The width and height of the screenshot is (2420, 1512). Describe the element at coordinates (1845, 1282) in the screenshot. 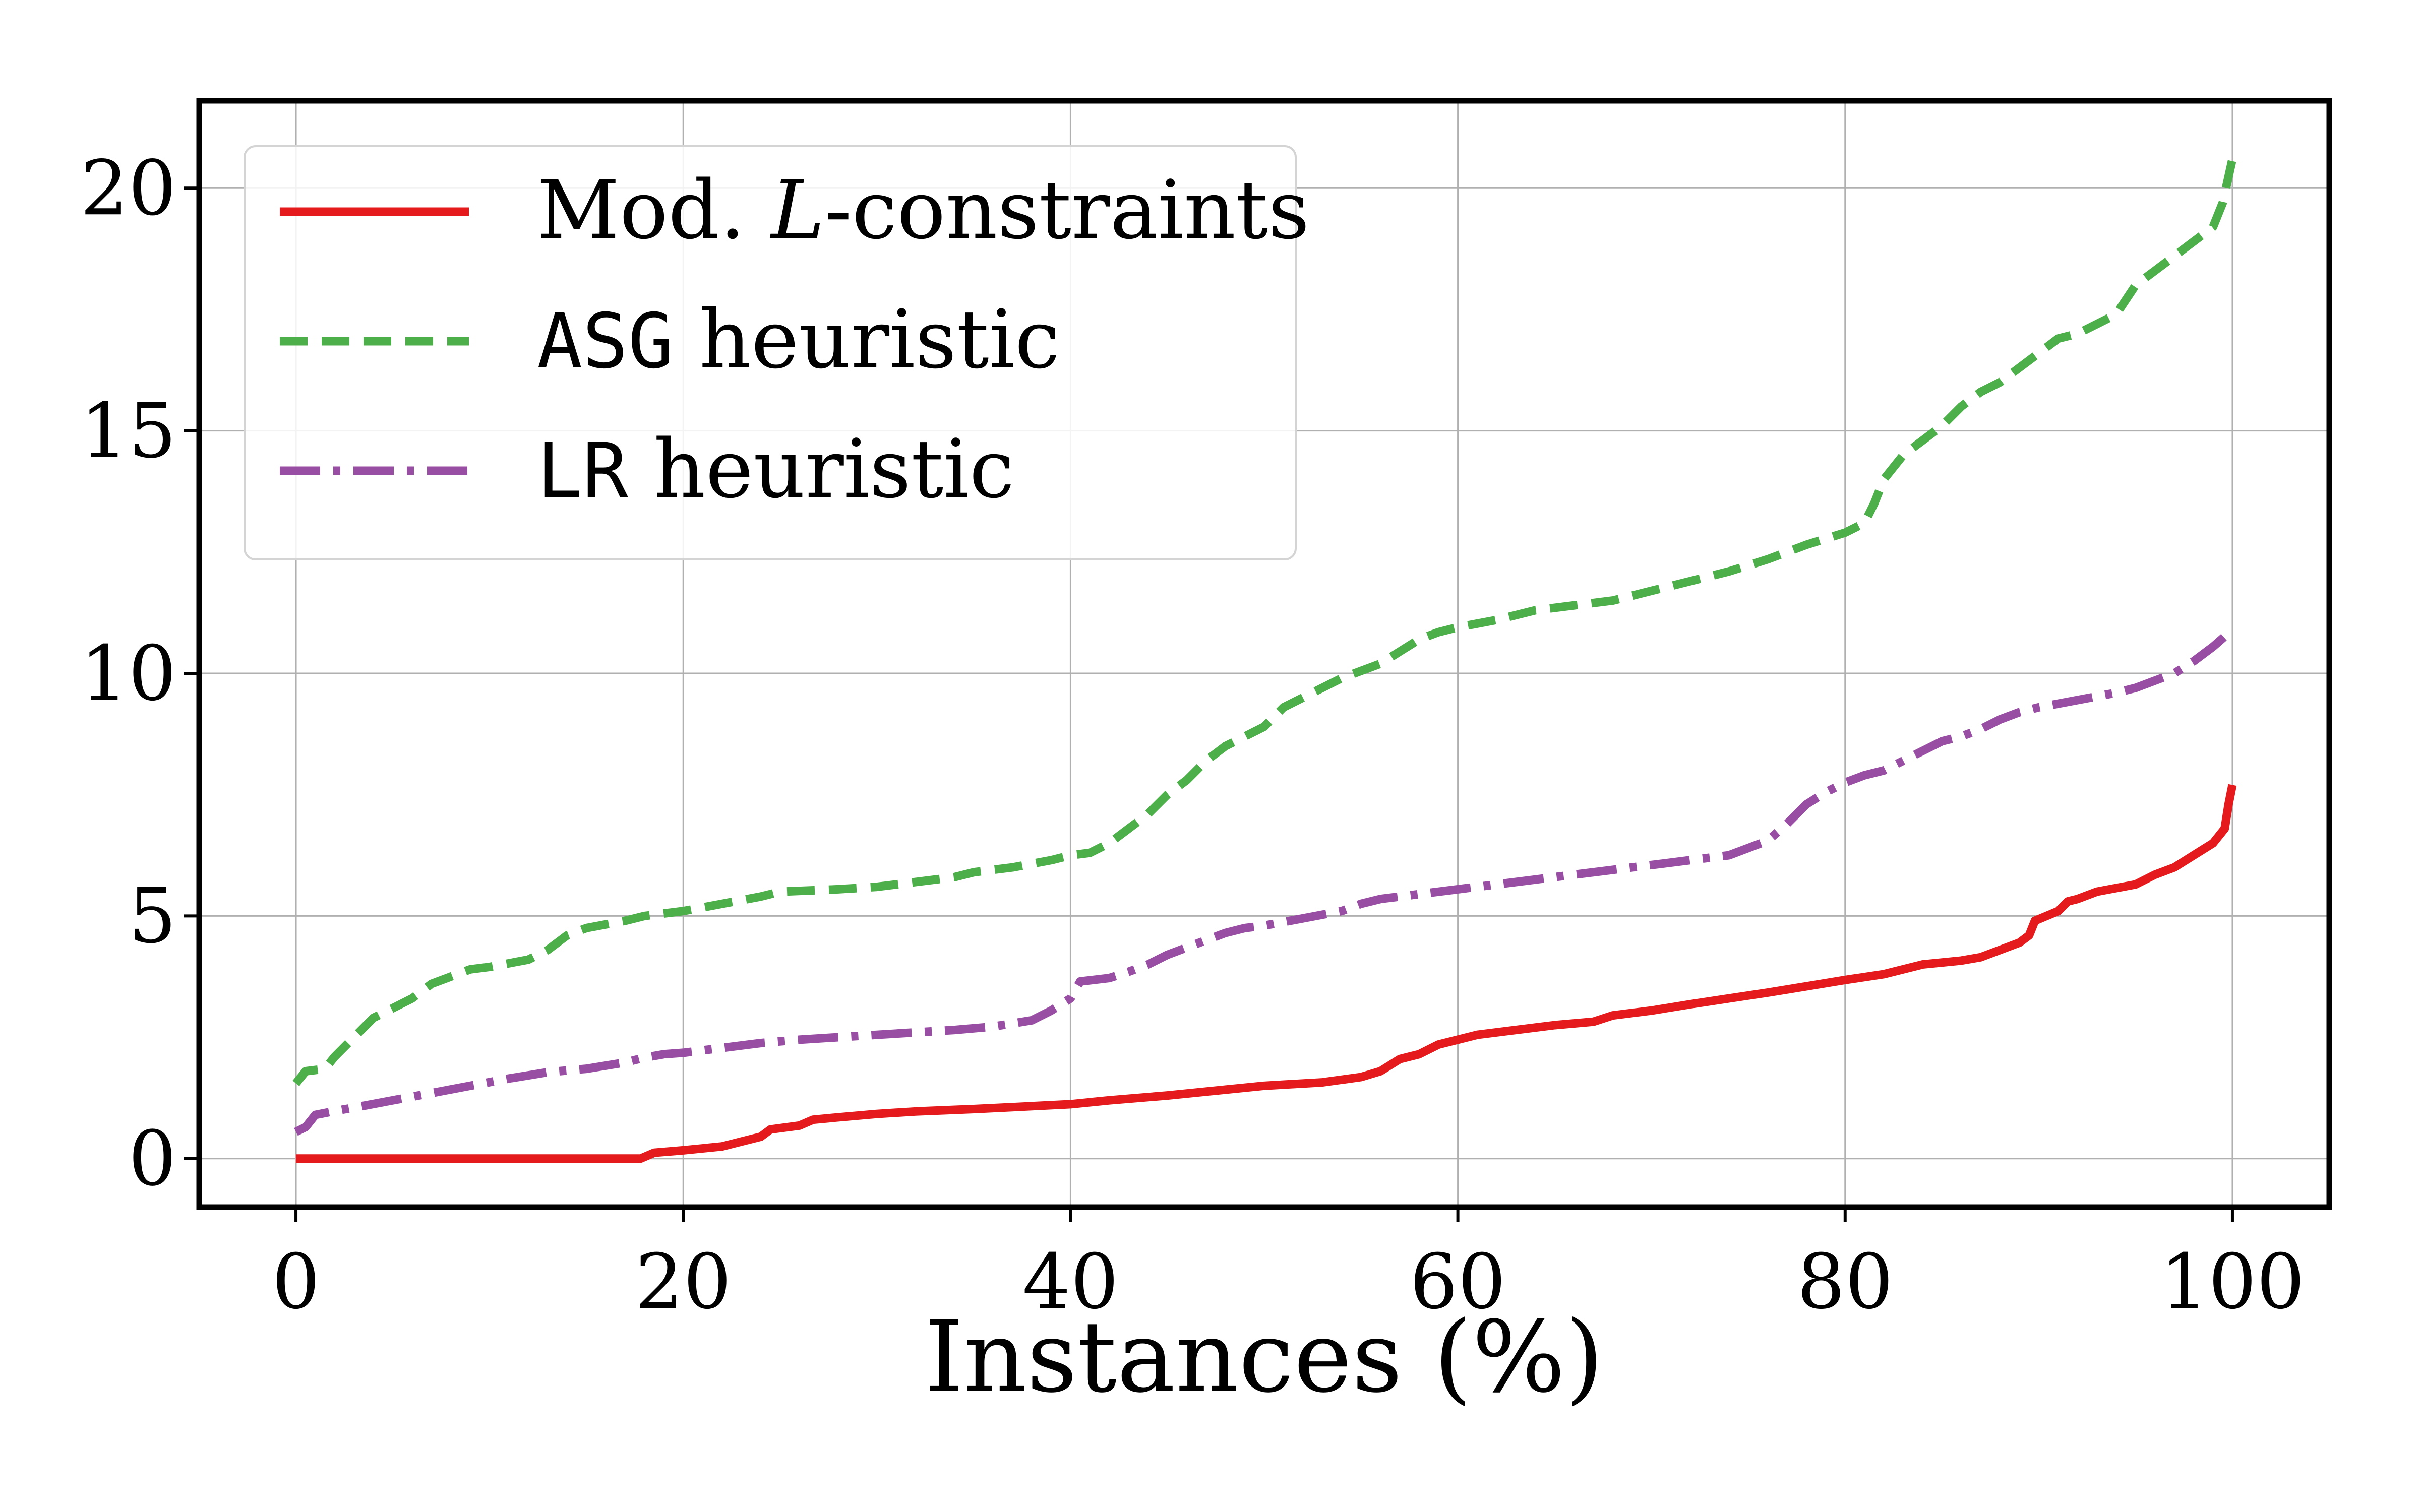

I see `x-tick-label: 80` at that location.